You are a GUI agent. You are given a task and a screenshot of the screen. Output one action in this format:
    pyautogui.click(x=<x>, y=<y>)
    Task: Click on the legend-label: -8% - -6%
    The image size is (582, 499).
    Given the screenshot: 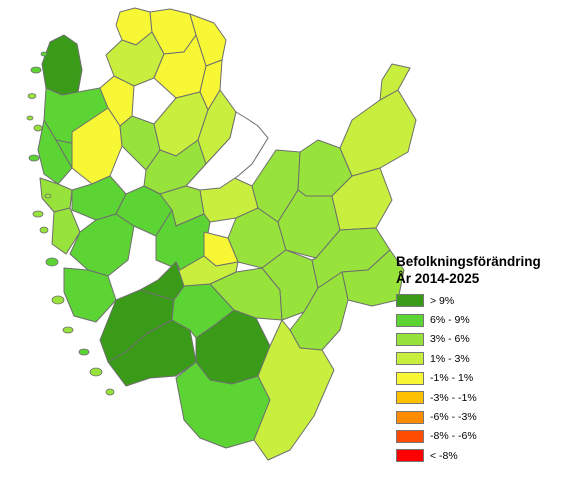 What is the action you would take?
    pyautogui.click(x=453, y=436)
    